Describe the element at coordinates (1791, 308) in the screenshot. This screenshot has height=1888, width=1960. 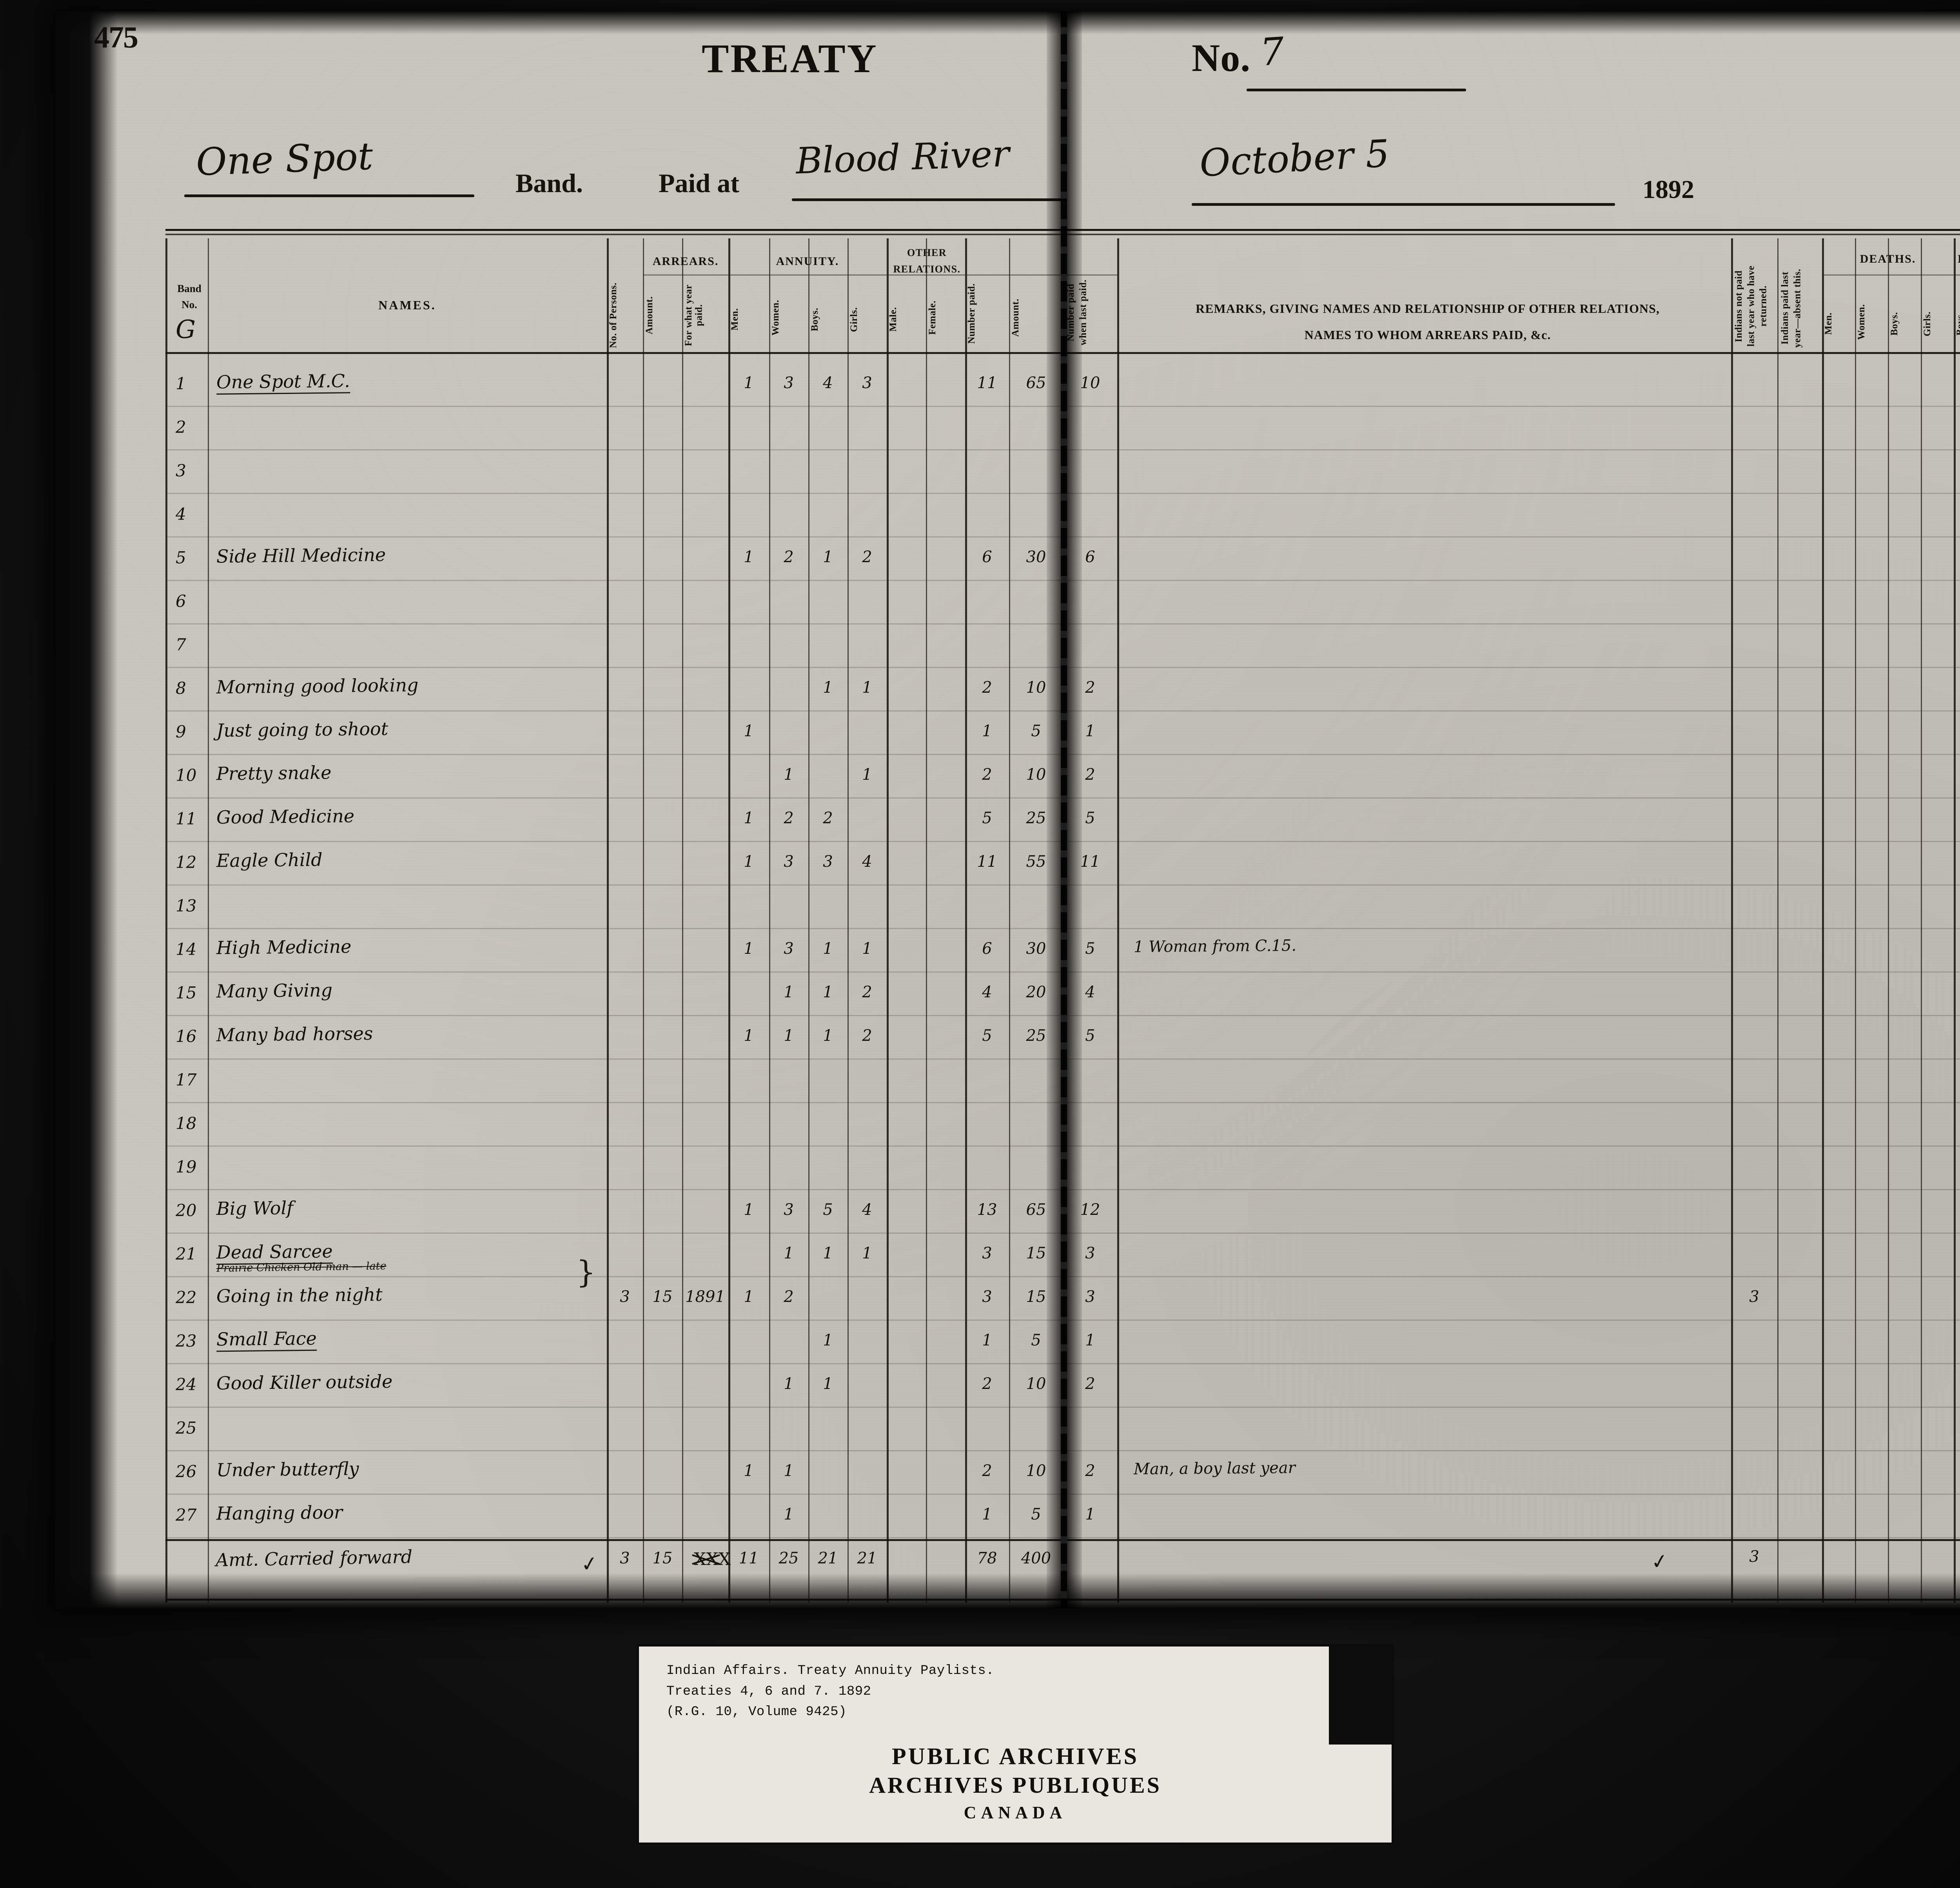
I see `column-header-paid-last-absent: Indians paid last year—absent this.` at that location.